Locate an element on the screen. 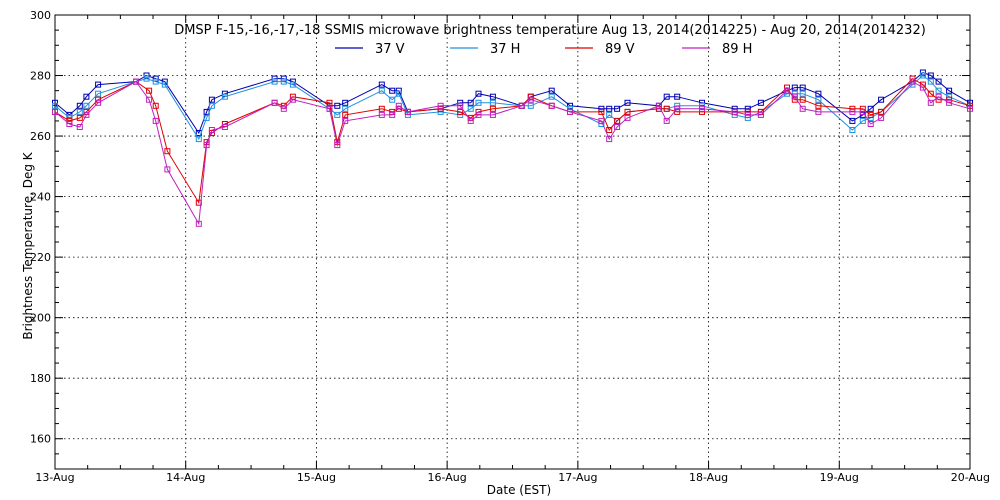 Image resolution: width=1000 pixels, height=500 pixels. y-tick-label: 180 is located at coordinates (40, 378).